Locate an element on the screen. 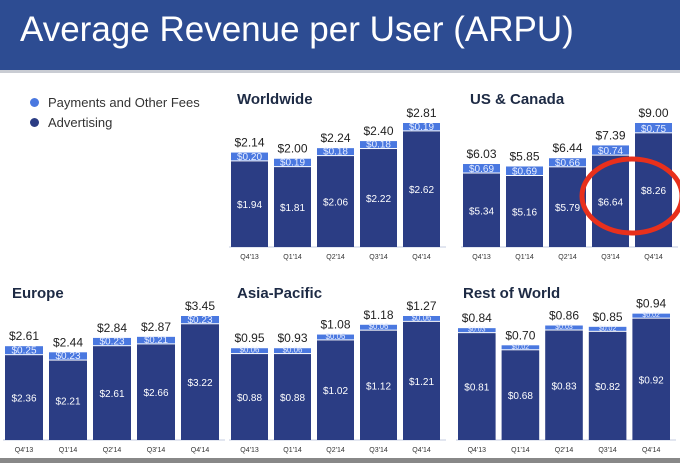  label-advertising: $5.16 is located at coordinates (524, 212).